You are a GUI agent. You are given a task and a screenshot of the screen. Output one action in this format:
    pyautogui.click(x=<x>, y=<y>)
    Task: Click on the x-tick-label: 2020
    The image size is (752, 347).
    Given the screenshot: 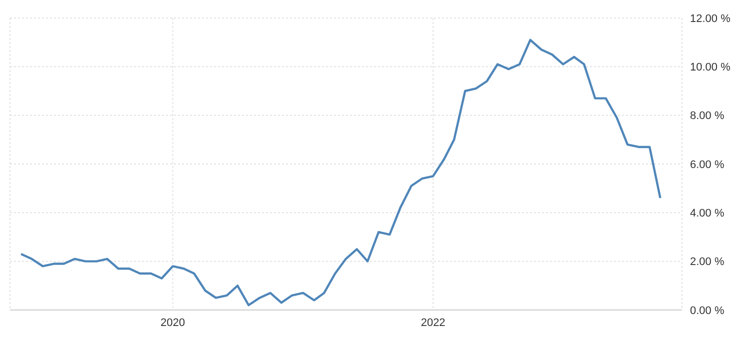 What is the action you would take?
    pyautogui.click(x=172, y=322)
    